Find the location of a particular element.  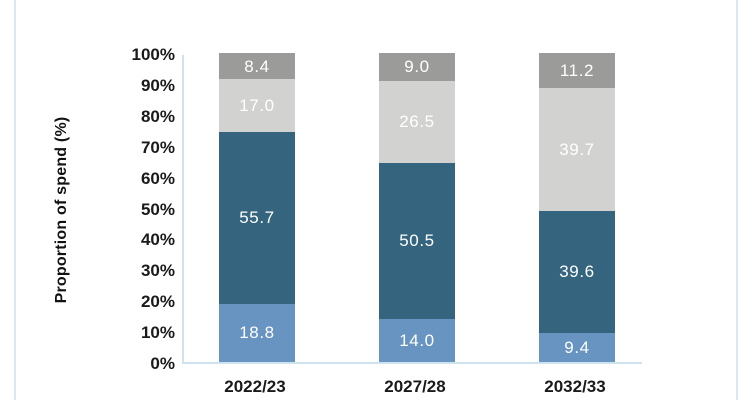

bar-segment: 9.0 is located at coordinates (417, 67).